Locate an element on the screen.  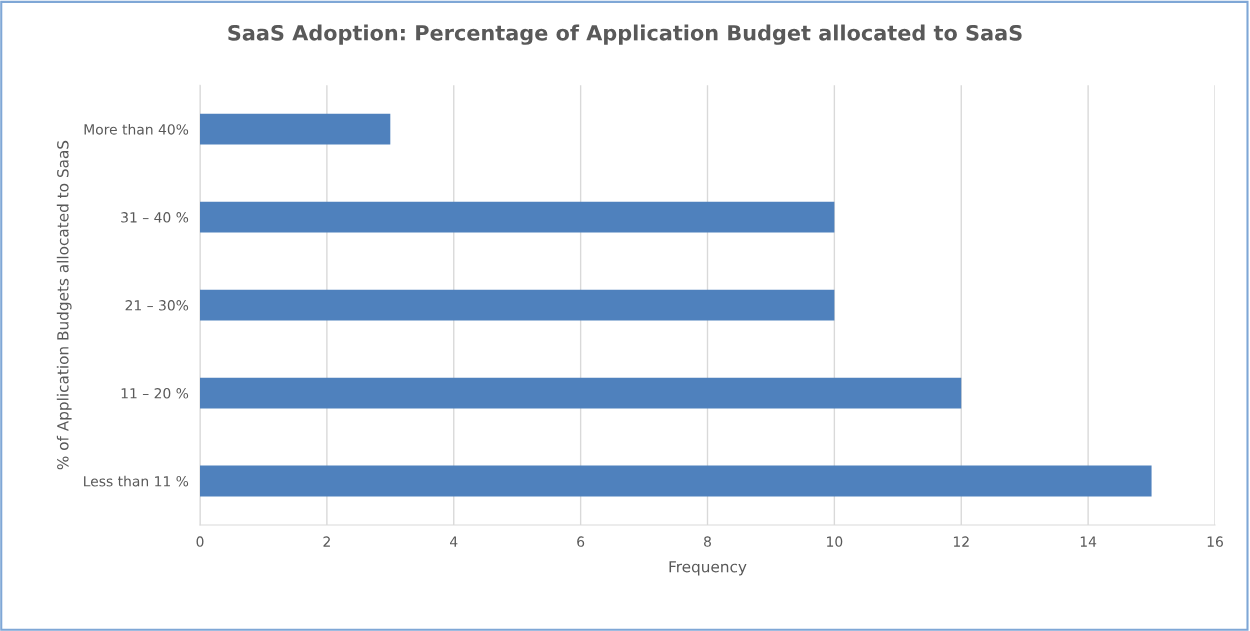
y-tick-label: More than 40% is located at coordinates (136, 129).